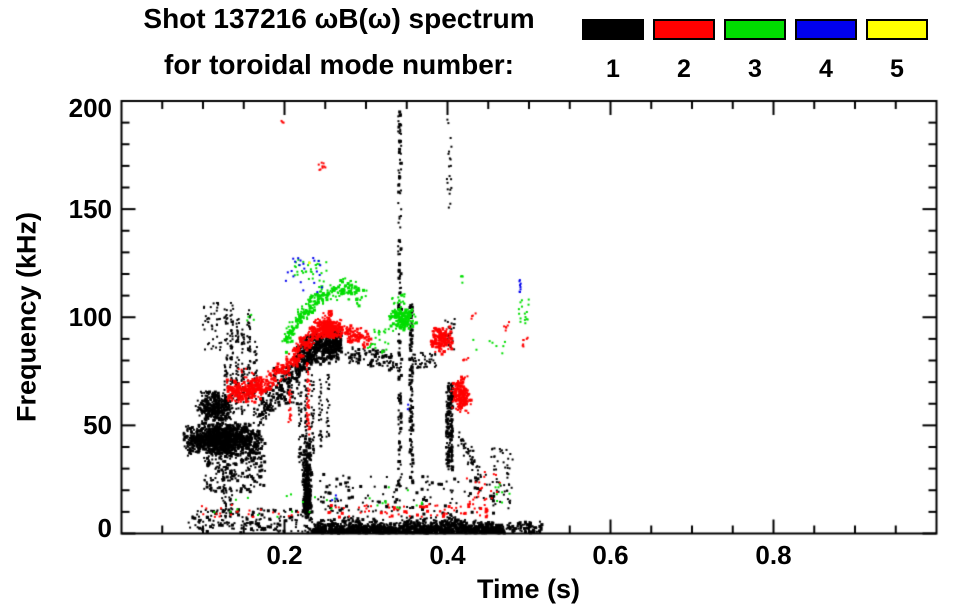  What do you see at coordinates (90, 209) in the screenshot?
I see `y-tick-label: 150` at bounding box center [90, 209].